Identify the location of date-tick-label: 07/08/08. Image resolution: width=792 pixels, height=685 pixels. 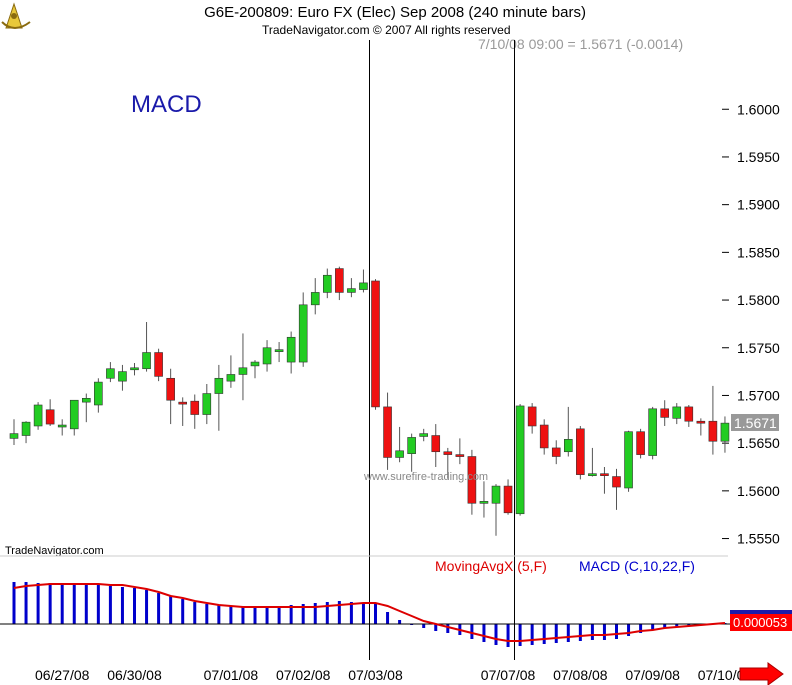
(580, 675).